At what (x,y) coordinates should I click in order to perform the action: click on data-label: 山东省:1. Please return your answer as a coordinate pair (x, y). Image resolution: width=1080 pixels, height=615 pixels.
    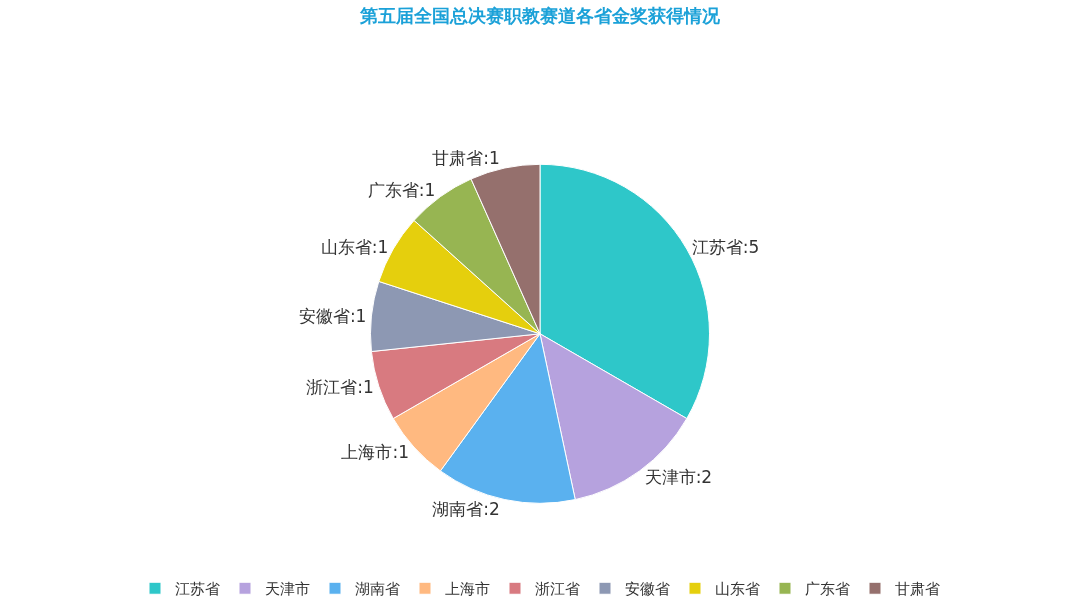
    Looking at the image, I should click on (354, 246).